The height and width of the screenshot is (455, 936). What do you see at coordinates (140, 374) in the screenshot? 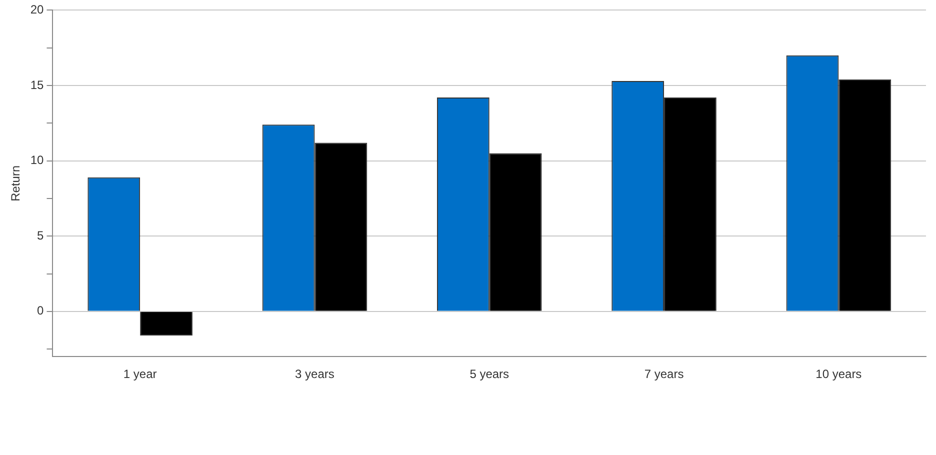
I see `x-tick-label: 1 year` at bounding box center [140, 374].